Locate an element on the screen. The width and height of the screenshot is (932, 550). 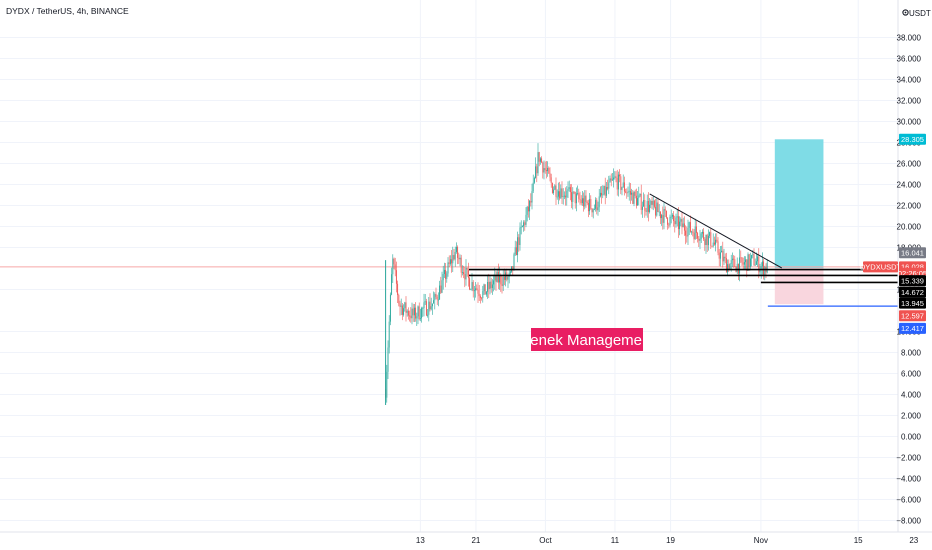
currency-badge: USDT is located at coordinates (920, 13).